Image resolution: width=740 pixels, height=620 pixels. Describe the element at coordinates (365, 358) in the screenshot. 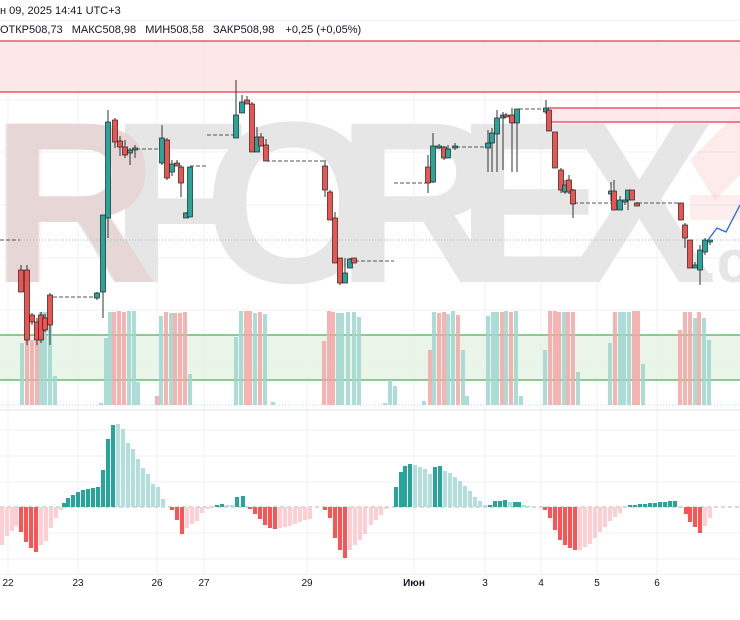

I see `volume-bars` at that location.